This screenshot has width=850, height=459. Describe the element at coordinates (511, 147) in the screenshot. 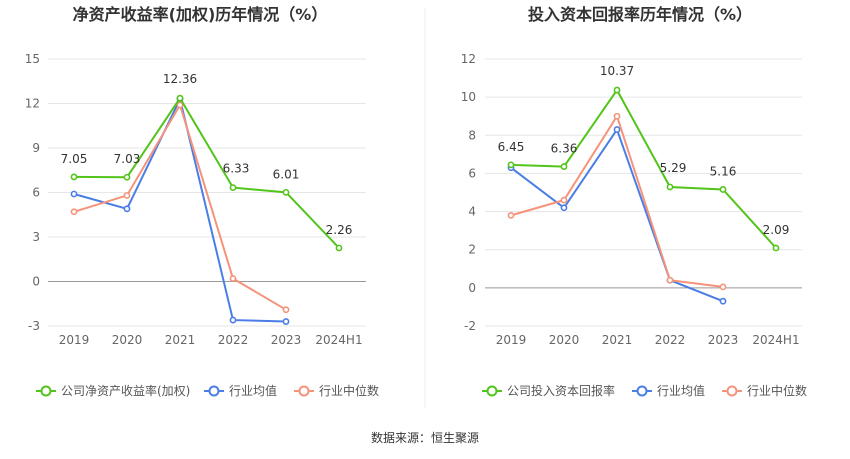

I see `data-label: 6.45` at that location.